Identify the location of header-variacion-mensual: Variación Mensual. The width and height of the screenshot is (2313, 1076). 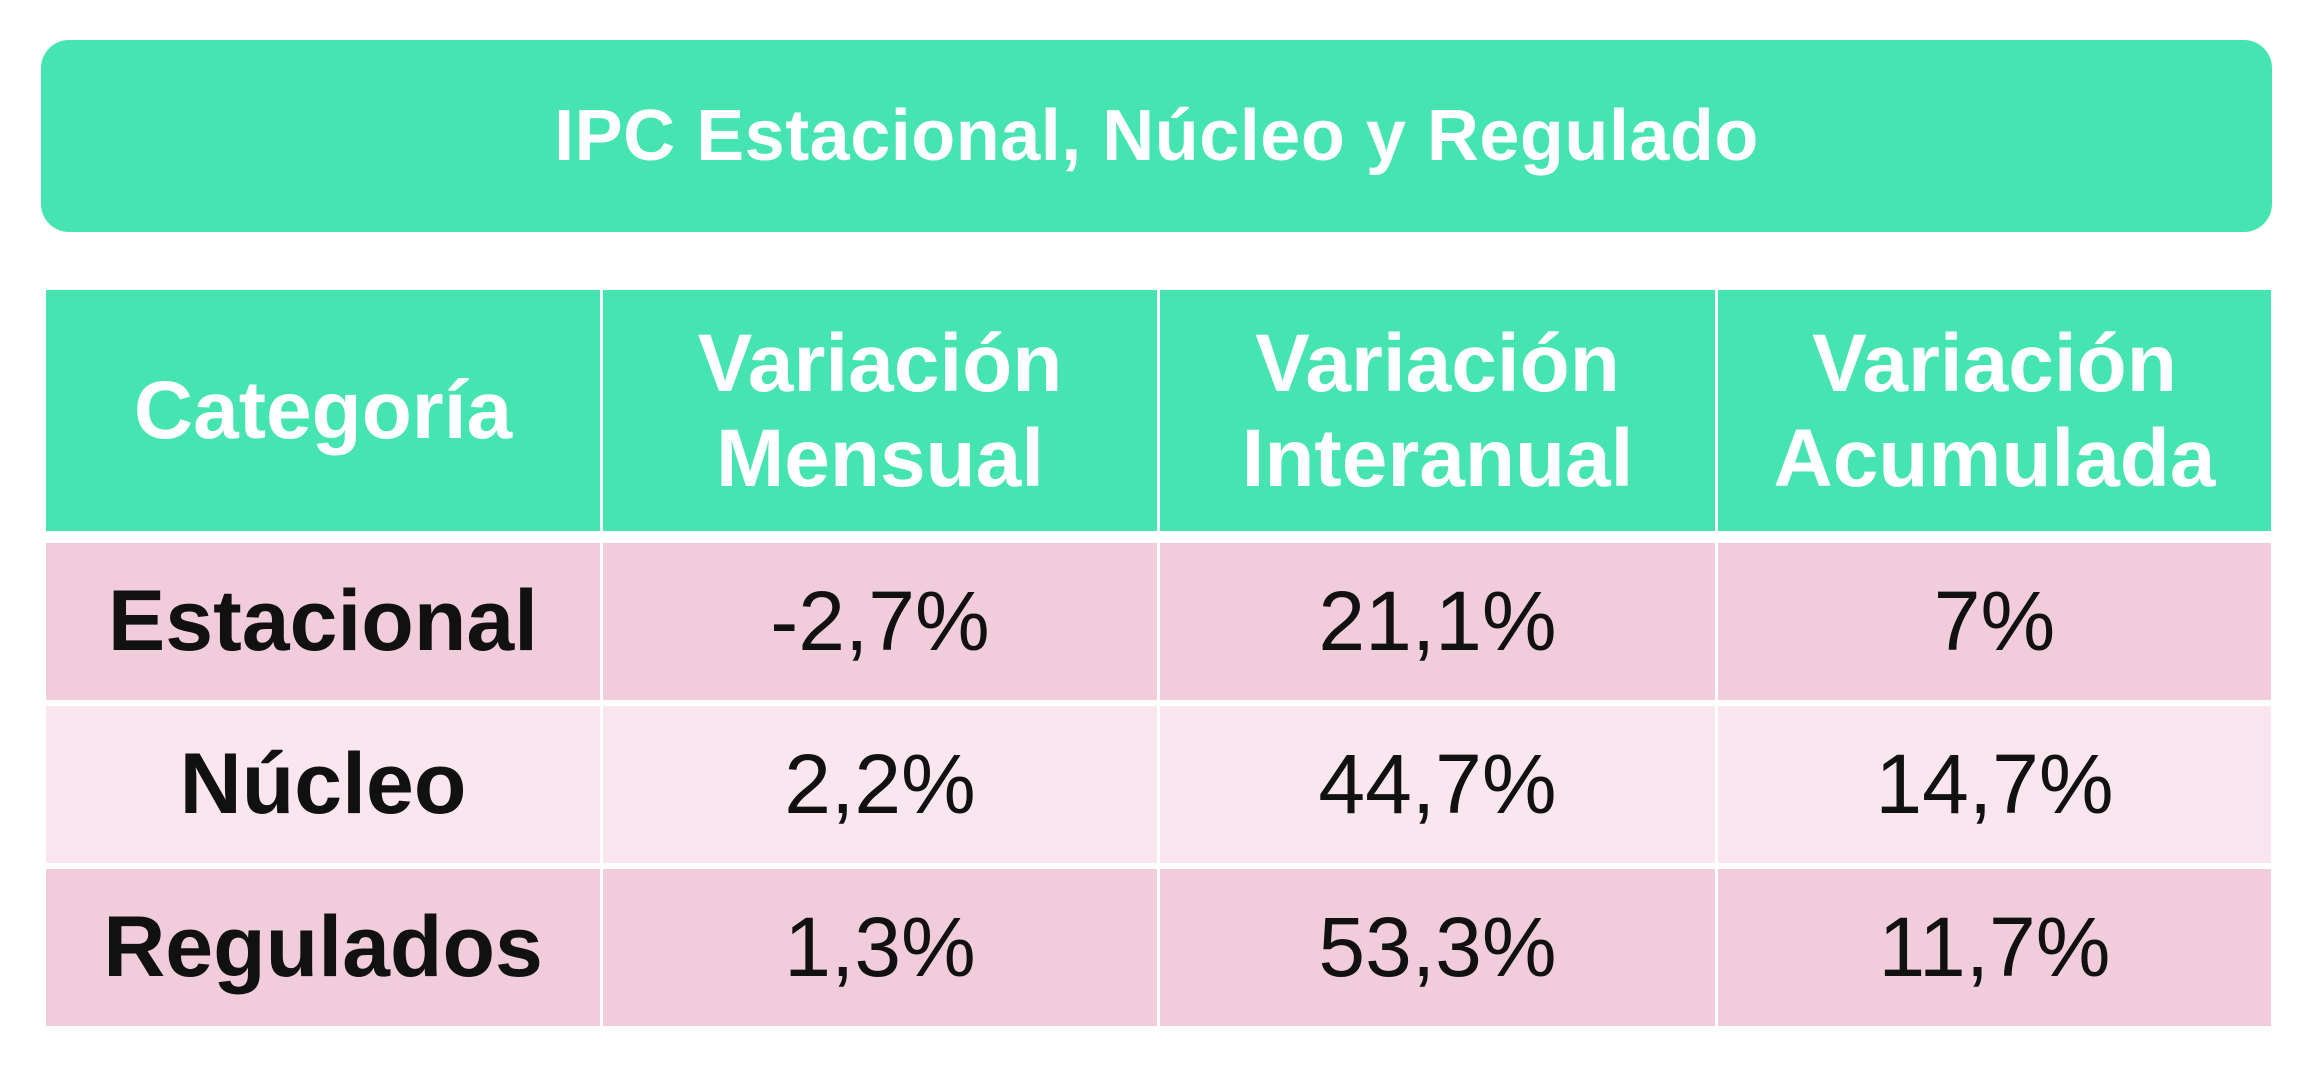
(880, 410).